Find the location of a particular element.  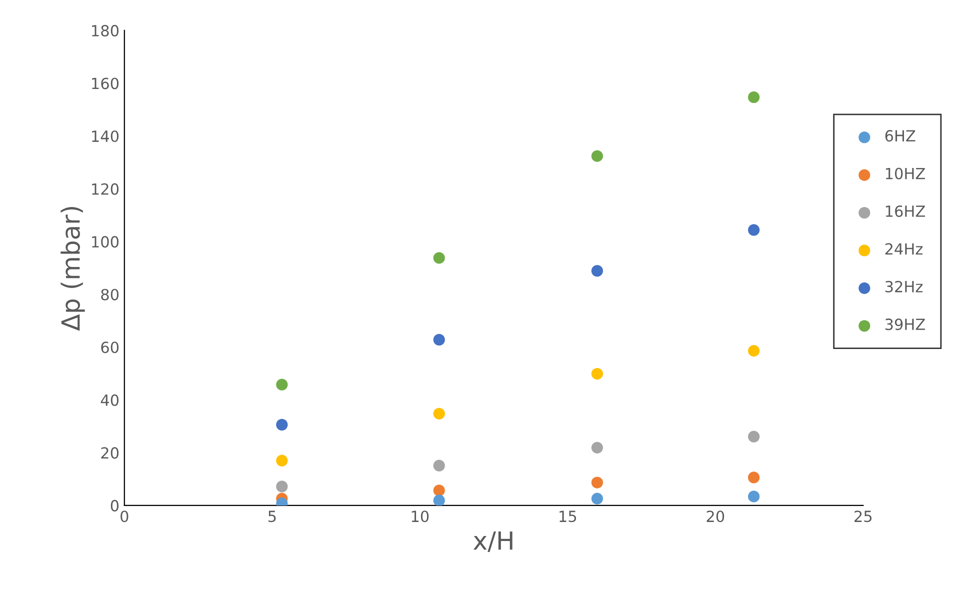

y-tick-label: 80 is located at coordinates (110, 294).